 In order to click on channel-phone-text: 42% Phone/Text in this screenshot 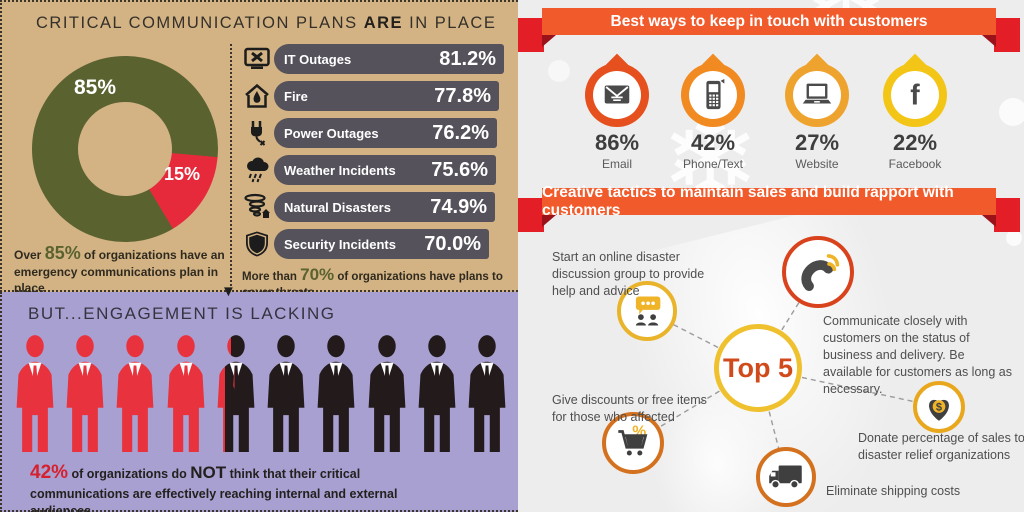, I will do `click(713, 110)`.